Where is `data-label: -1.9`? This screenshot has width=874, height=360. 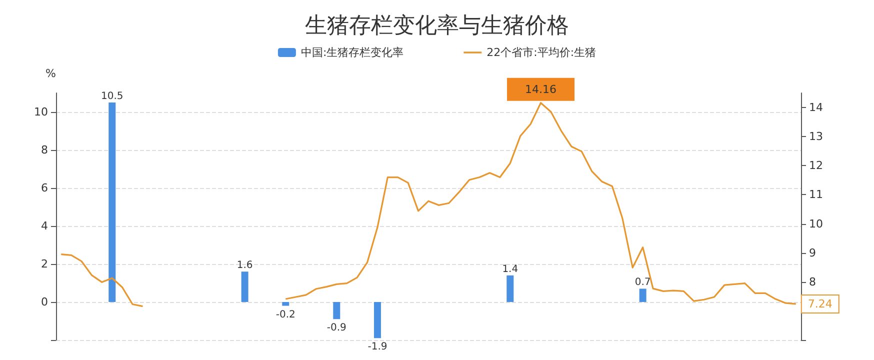 data-label: -1.9 is located at coordinates (378, 347).